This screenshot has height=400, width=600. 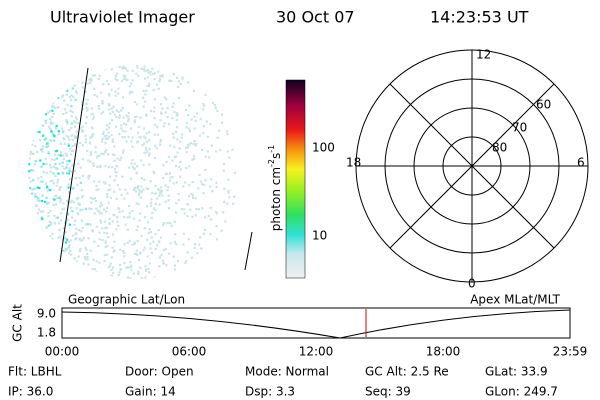 What do you see at coordinates (18, 323) in the screenshot?
I see `y-axis-label: GC Alt` at bounding box center [18, 323].